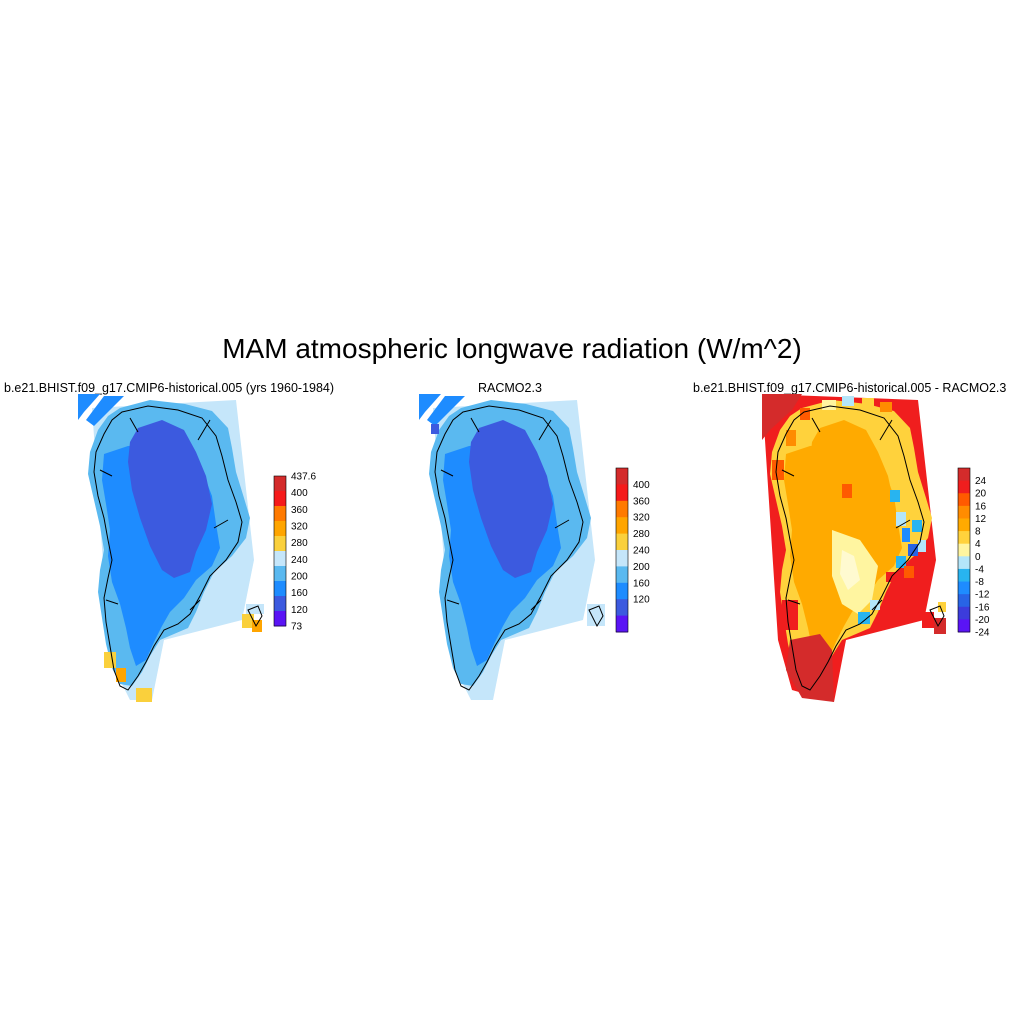 Image resolution: width=1024 pixels, height=1024 pixels. Describe the element at coordinates (979, 582) in the screenshot. I see `colorbar-tick-label: -8` at that location.